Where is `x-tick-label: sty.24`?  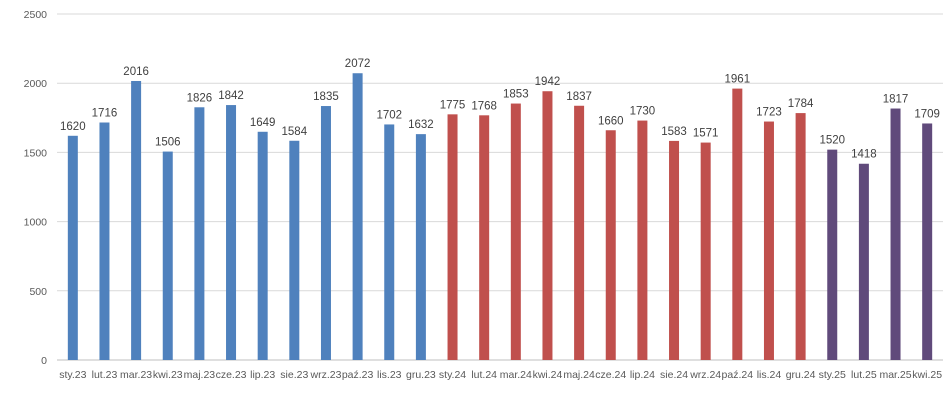
x-tick-label: sty.24 is located at coordinates (452, 375).